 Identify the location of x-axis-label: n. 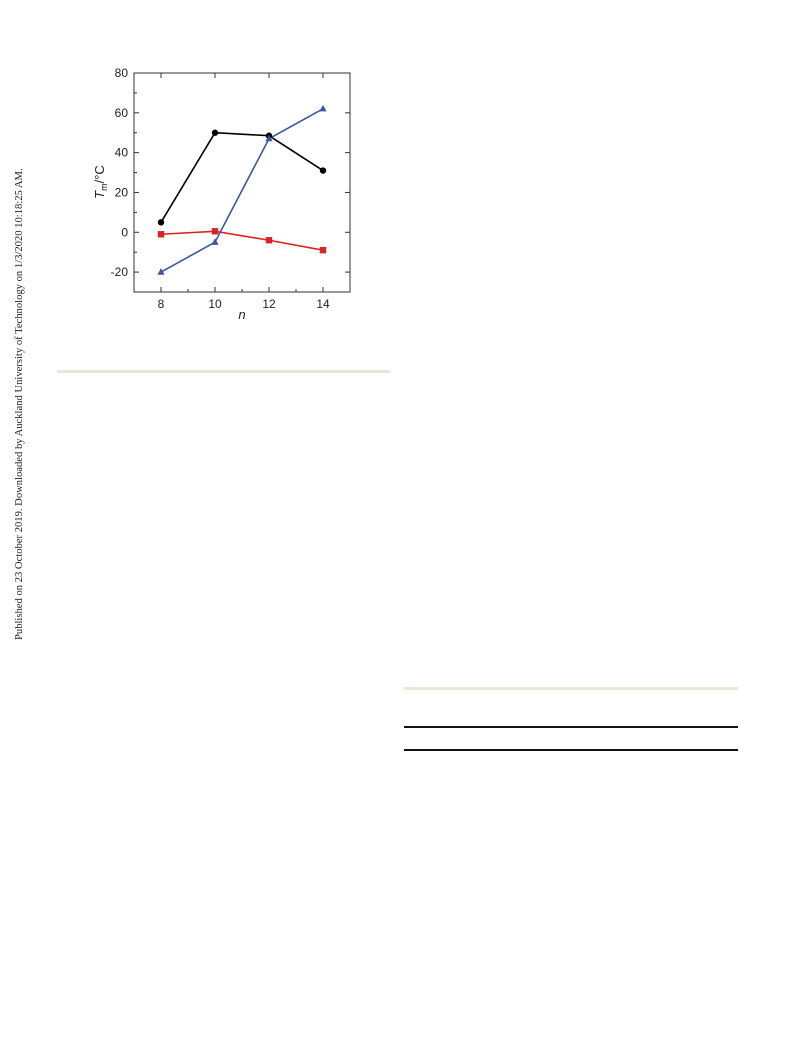
(241, 313).